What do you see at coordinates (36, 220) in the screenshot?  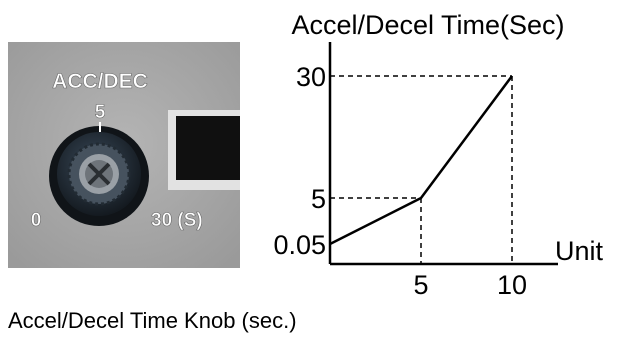 I see `scale-left-label: 0` at bounding box center [36, 220].